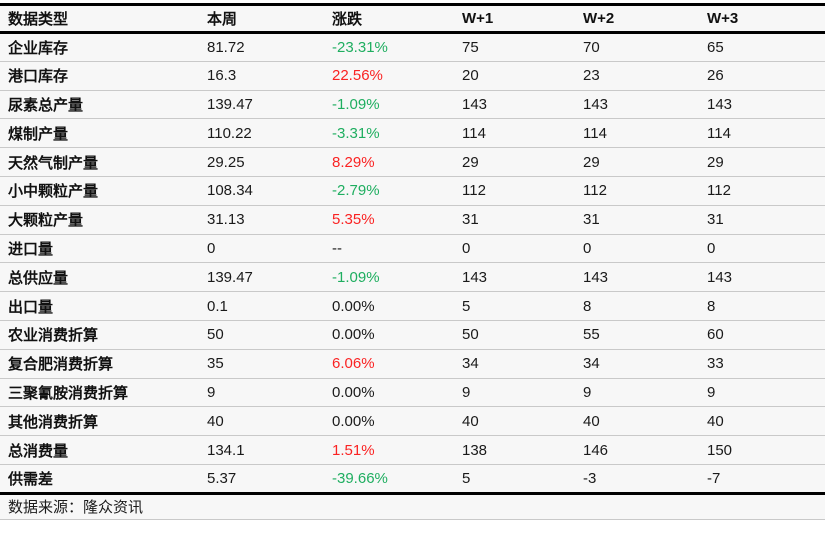  Describe the element at coordinates (522, 393) in the screenshot. I see `w1-value: 9` at that location.